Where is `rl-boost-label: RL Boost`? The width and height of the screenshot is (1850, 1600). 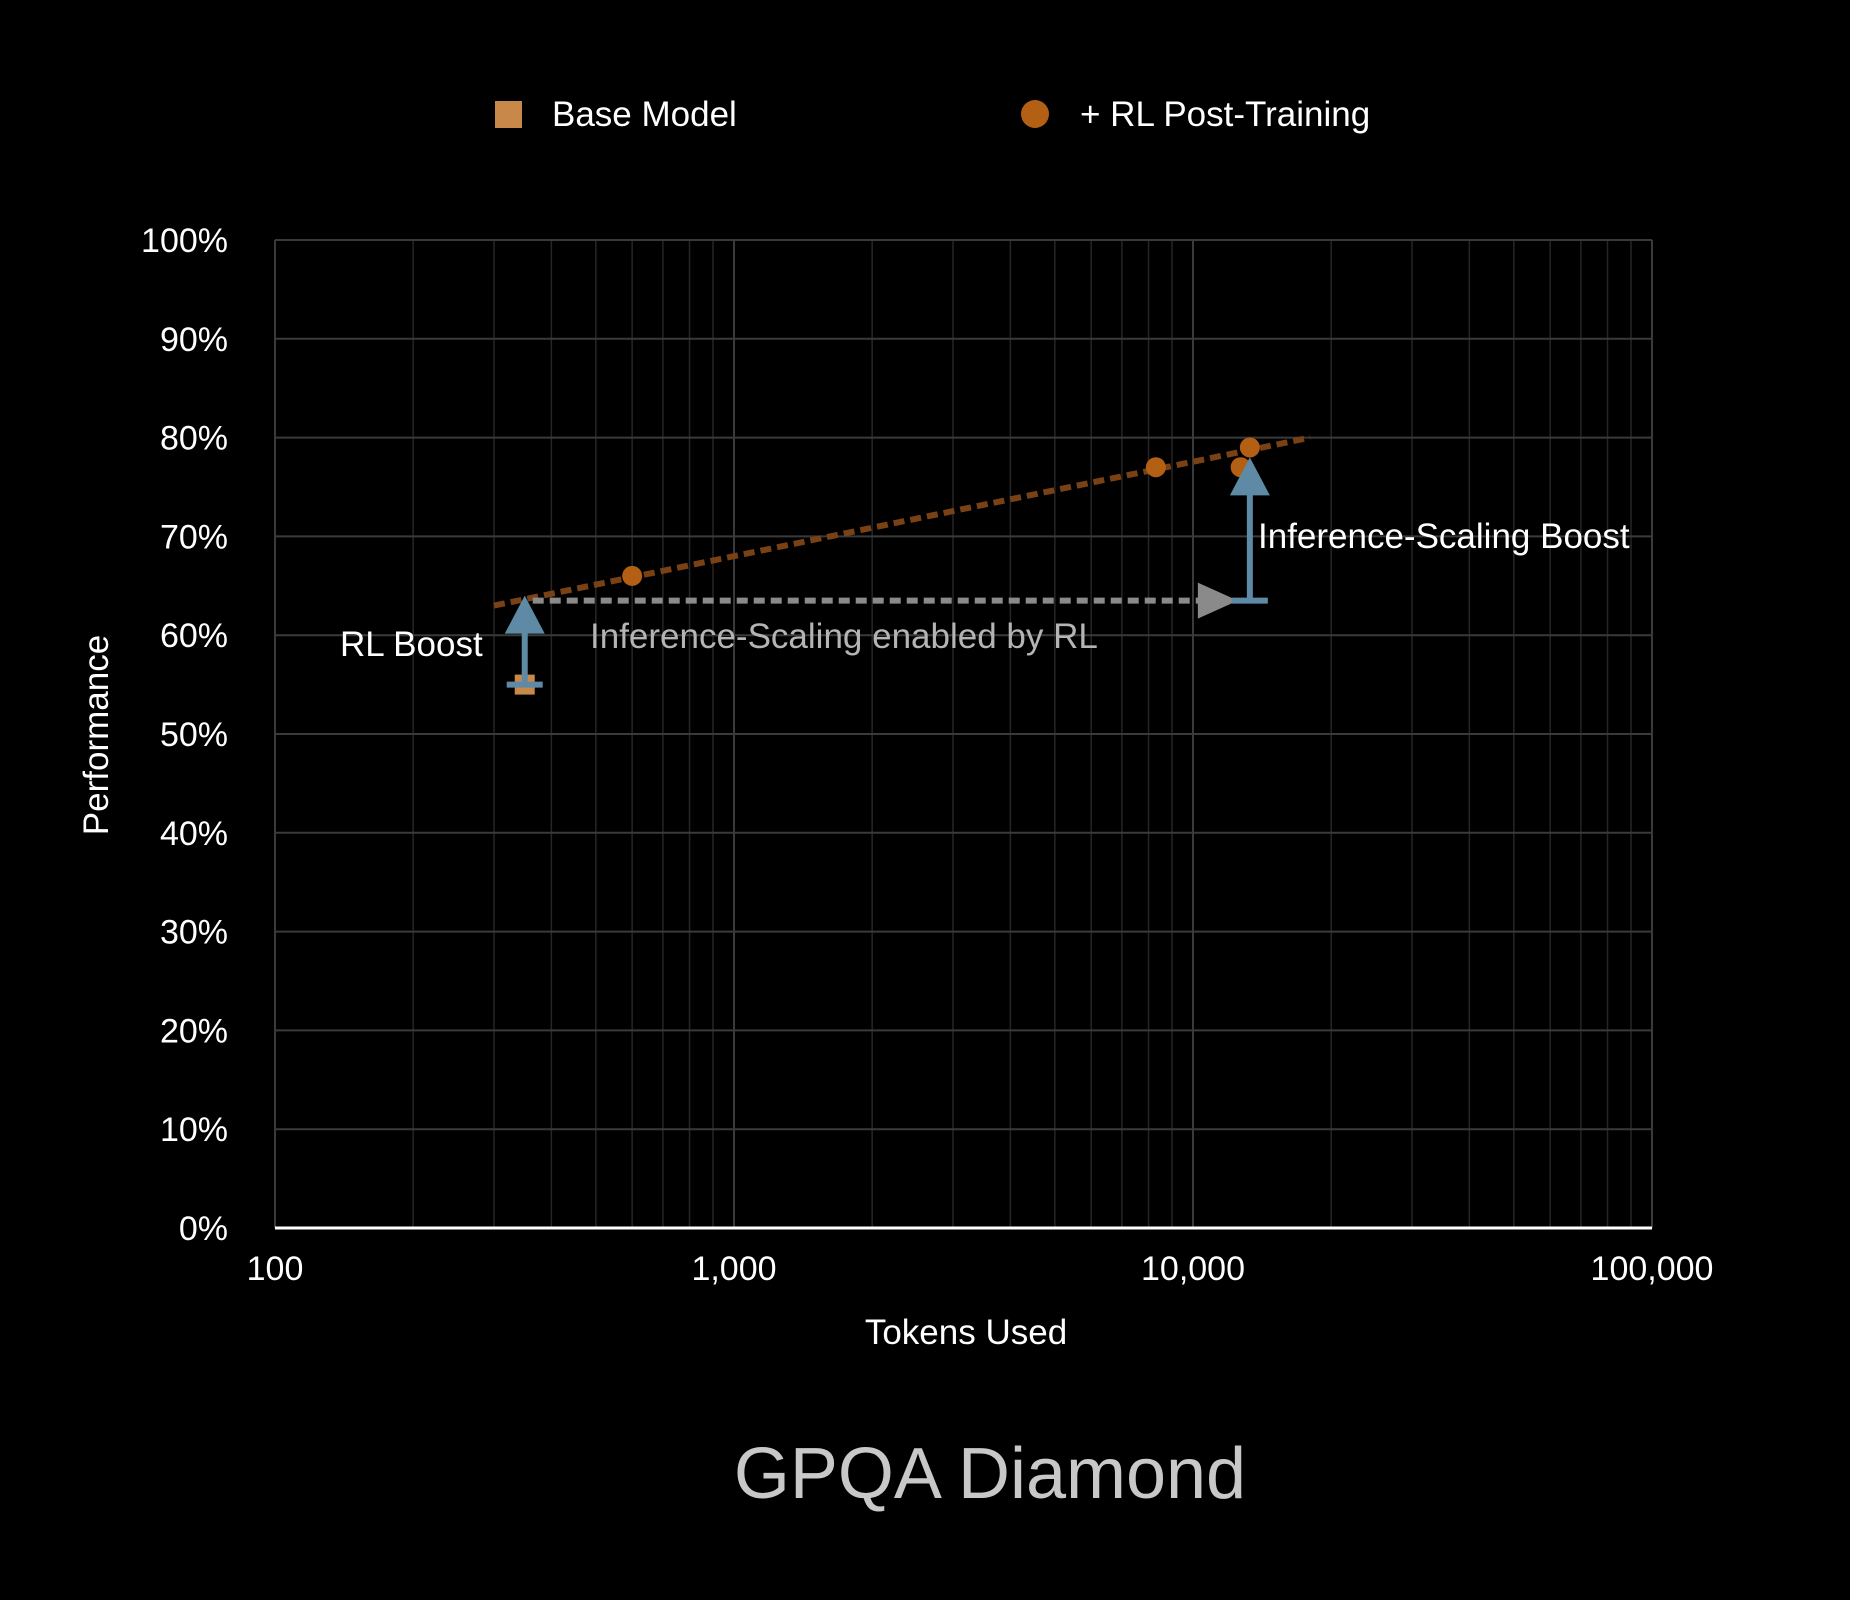 rl-boost-label: RL Boost is located at coordinates (411, 644).